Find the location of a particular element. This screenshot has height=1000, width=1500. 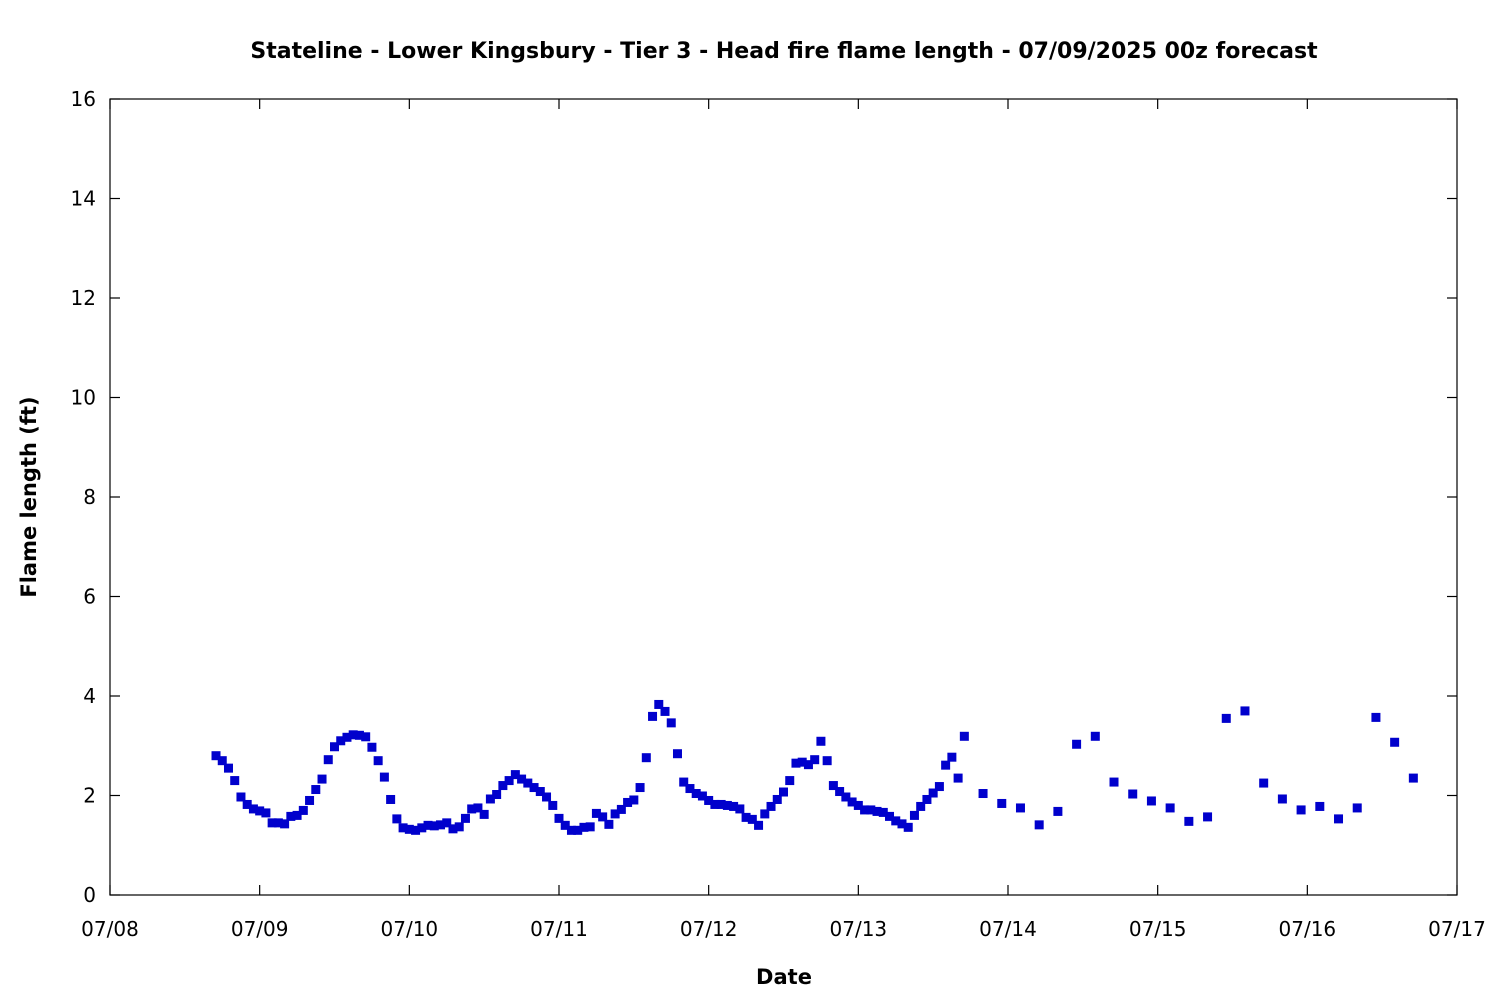

x-tick-label: 07/08 is located at coordinates (110, 929).